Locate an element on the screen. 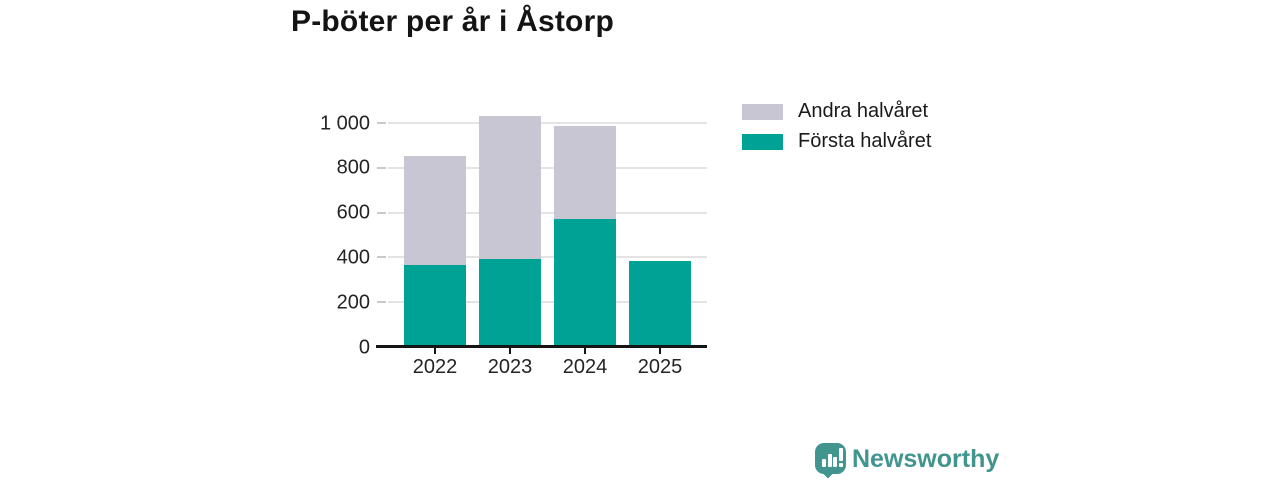 The width and height of the screenshot is (1280, 480). legend: Andra halvåret Första halvåret is located at coordinates (837, 131).